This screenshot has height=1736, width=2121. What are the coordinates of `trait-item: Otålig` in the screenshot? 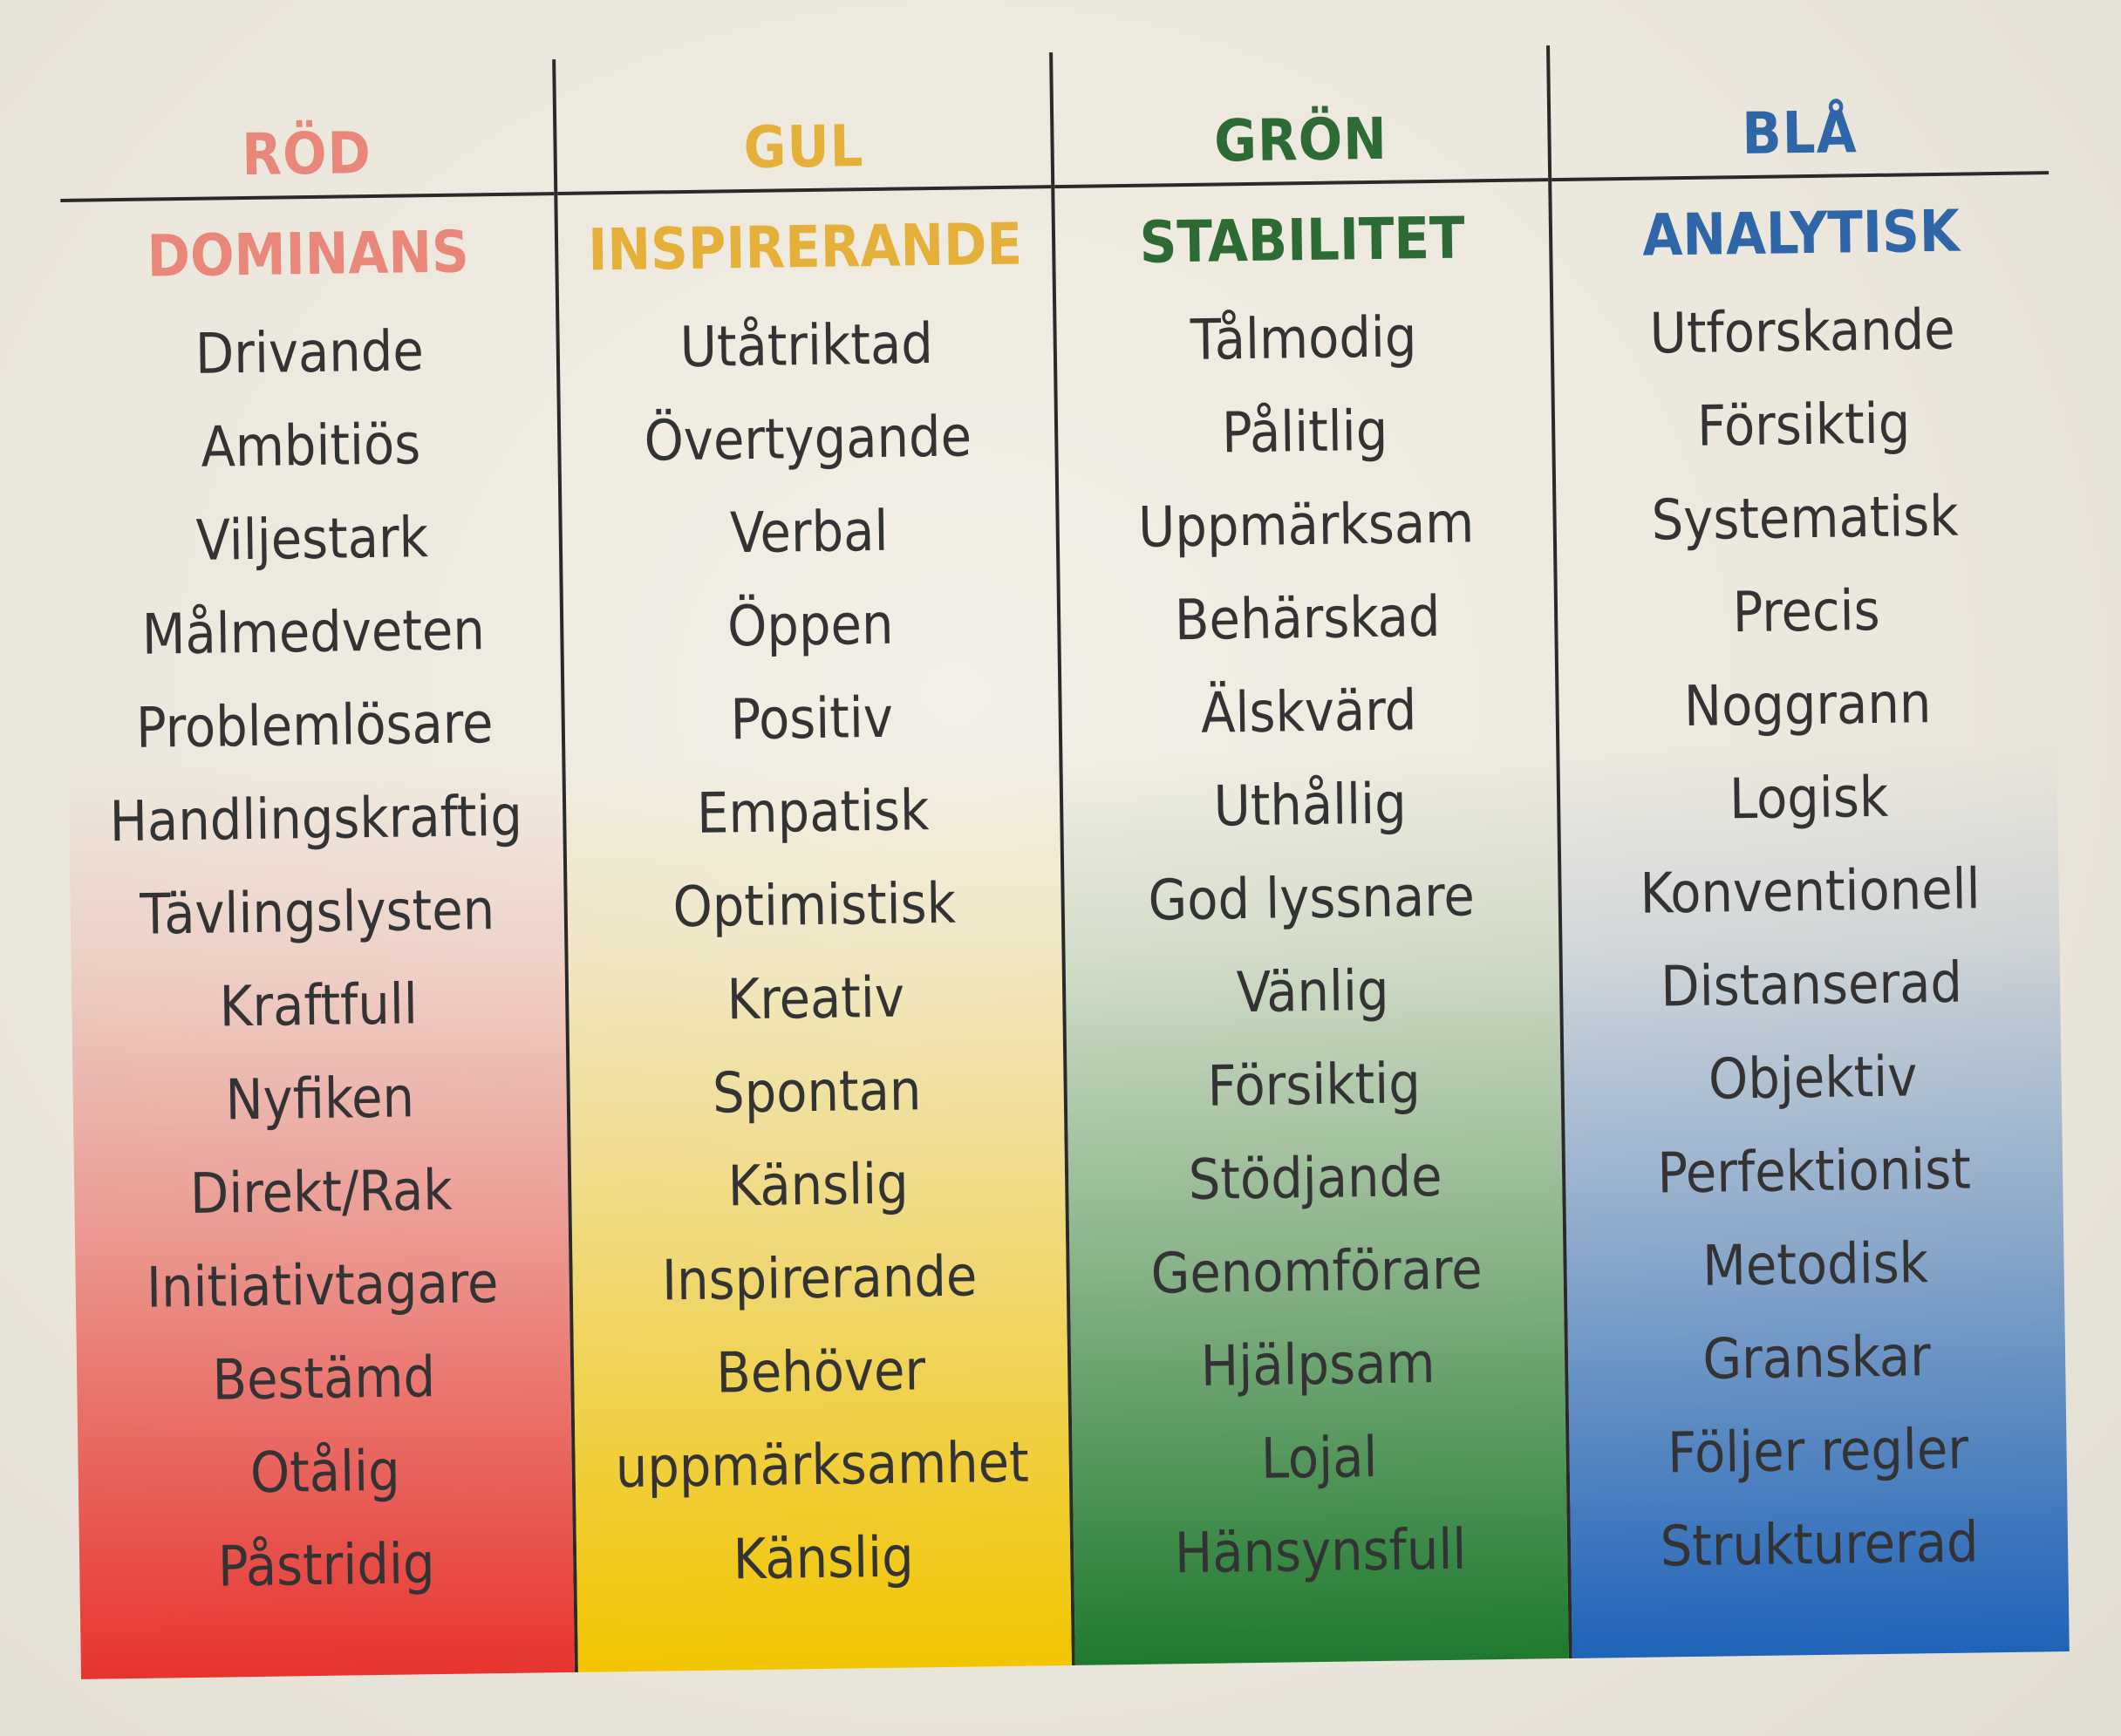 It's located at (325, 1473).